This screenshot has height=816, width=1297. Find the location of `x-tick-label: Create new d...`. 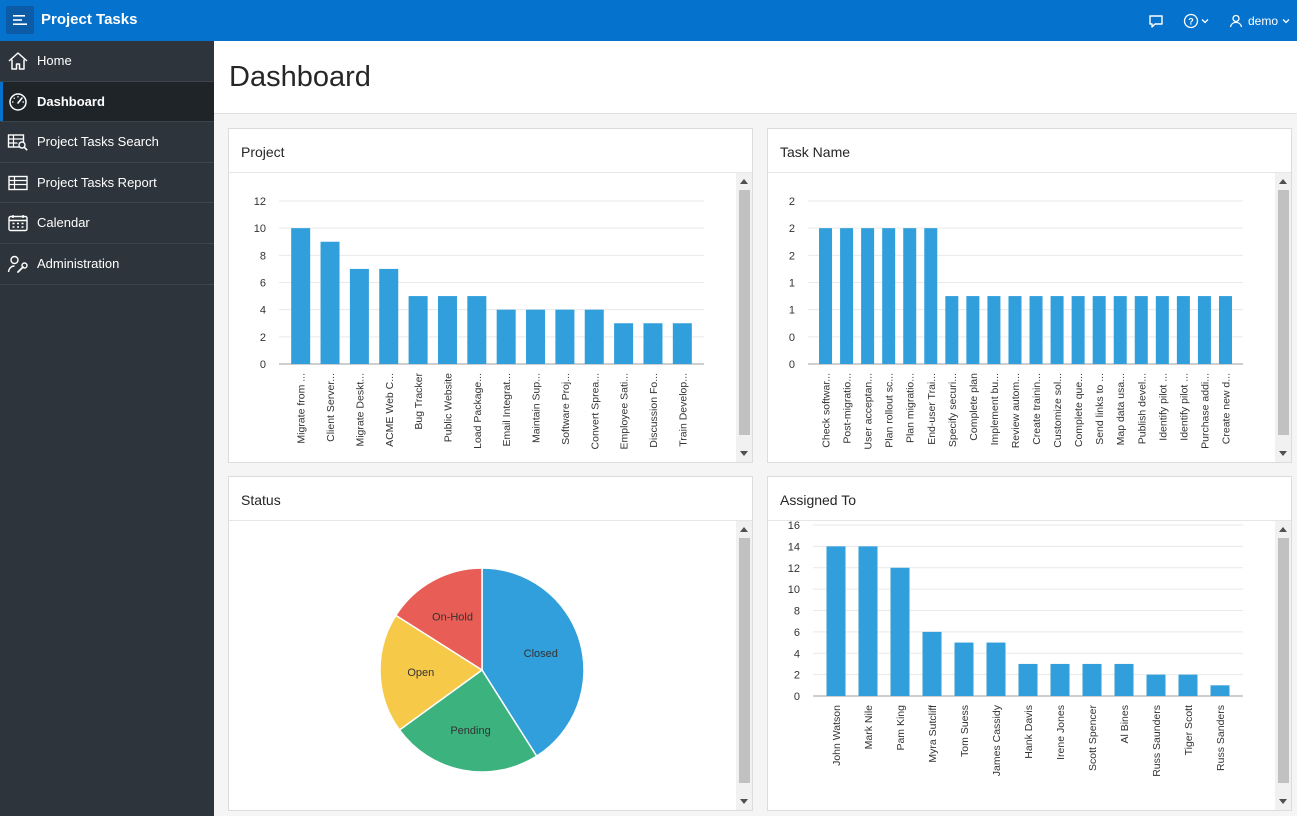

x-tick-label: Create new d... is located at coordinates (1226, 408).